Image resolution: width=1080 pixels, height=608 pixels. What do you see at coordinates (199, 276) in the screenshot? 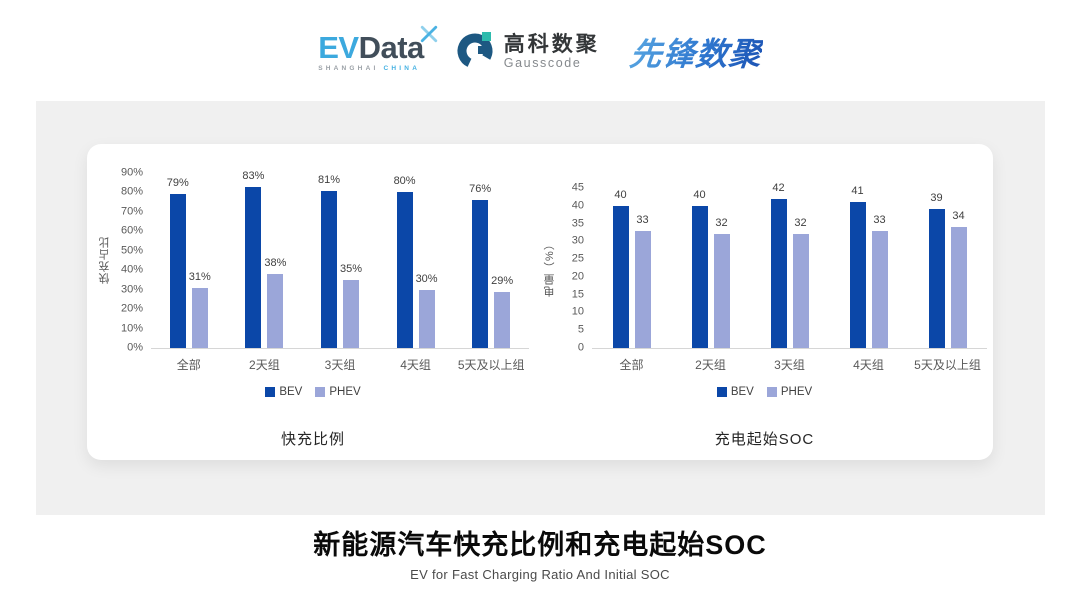
I see `bar-value-label: 31%` at bounding box center [199, 276].